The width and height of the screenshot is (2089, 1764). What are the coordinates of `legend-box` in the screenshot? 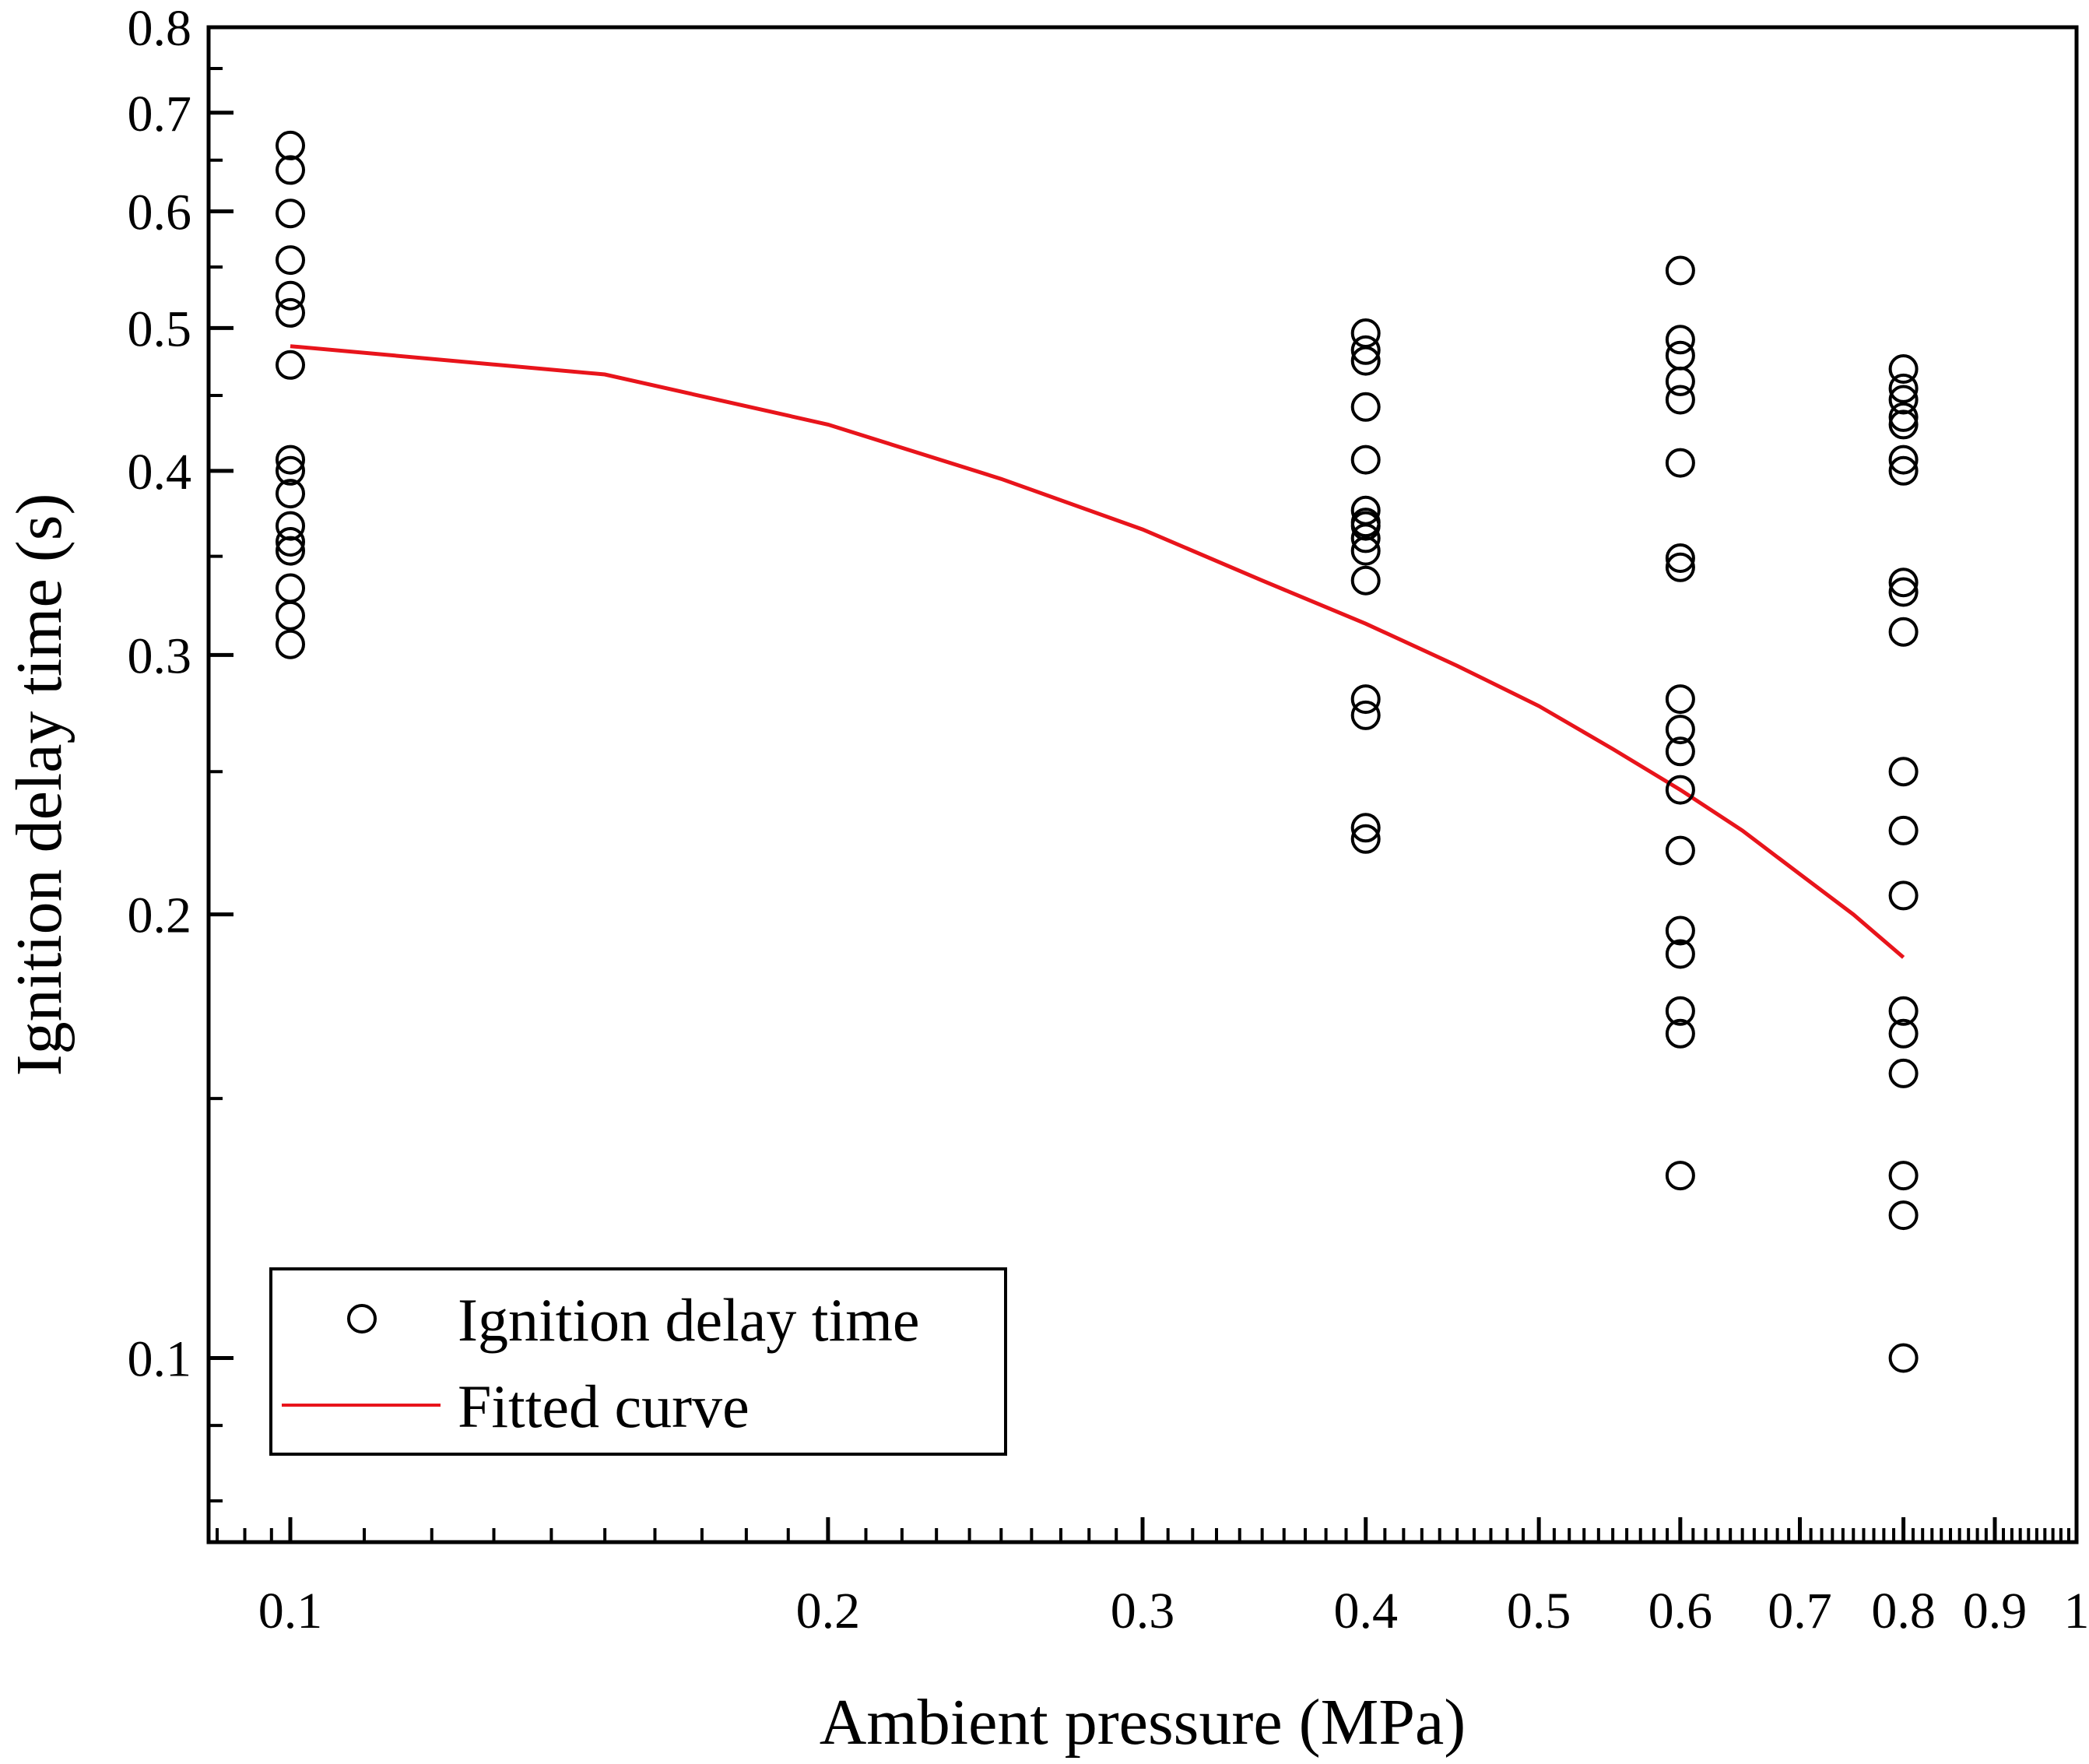 It's located at (638, 1361).